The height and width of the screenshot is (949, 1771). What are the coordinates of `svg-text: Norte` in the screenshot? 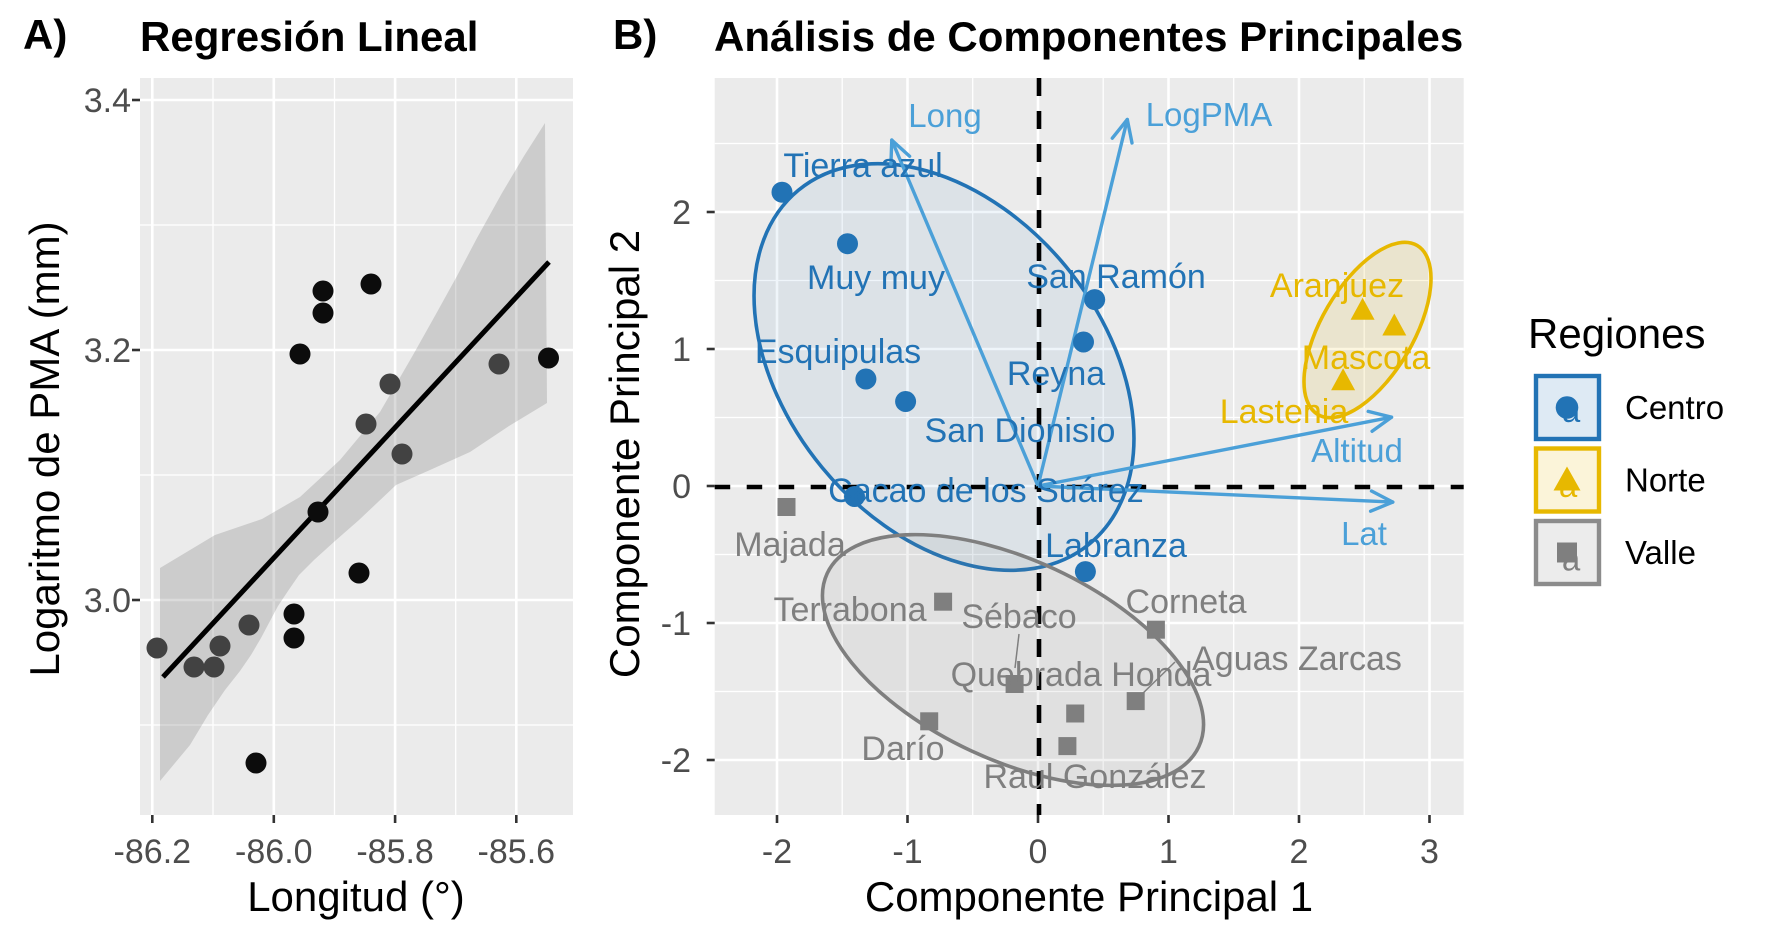 It's located at (1665, 480).